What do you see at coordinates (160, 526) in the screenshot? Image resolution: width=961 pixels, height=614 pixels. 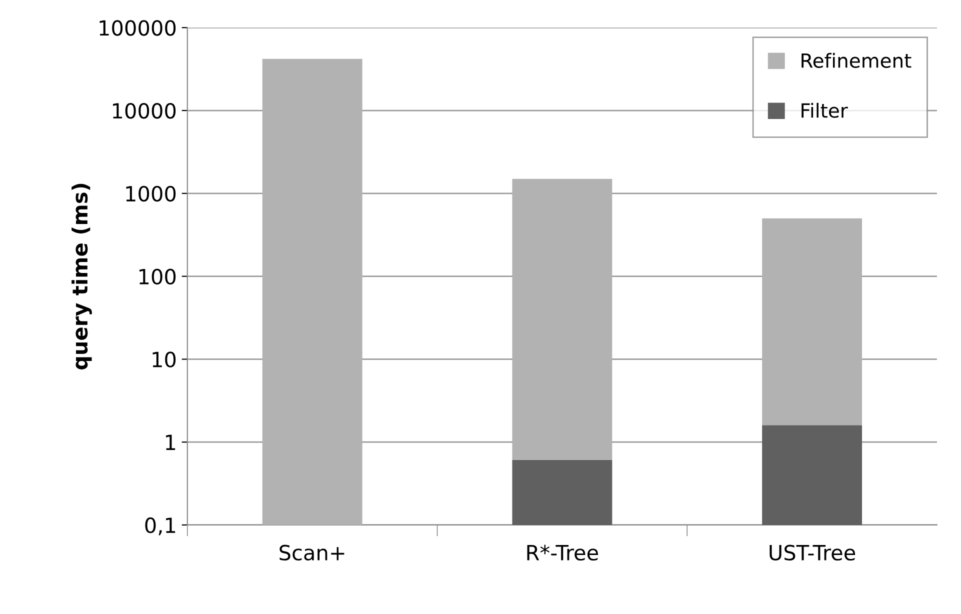 I see `y-tick-label: 0,1` at bounding box center [160, 526].